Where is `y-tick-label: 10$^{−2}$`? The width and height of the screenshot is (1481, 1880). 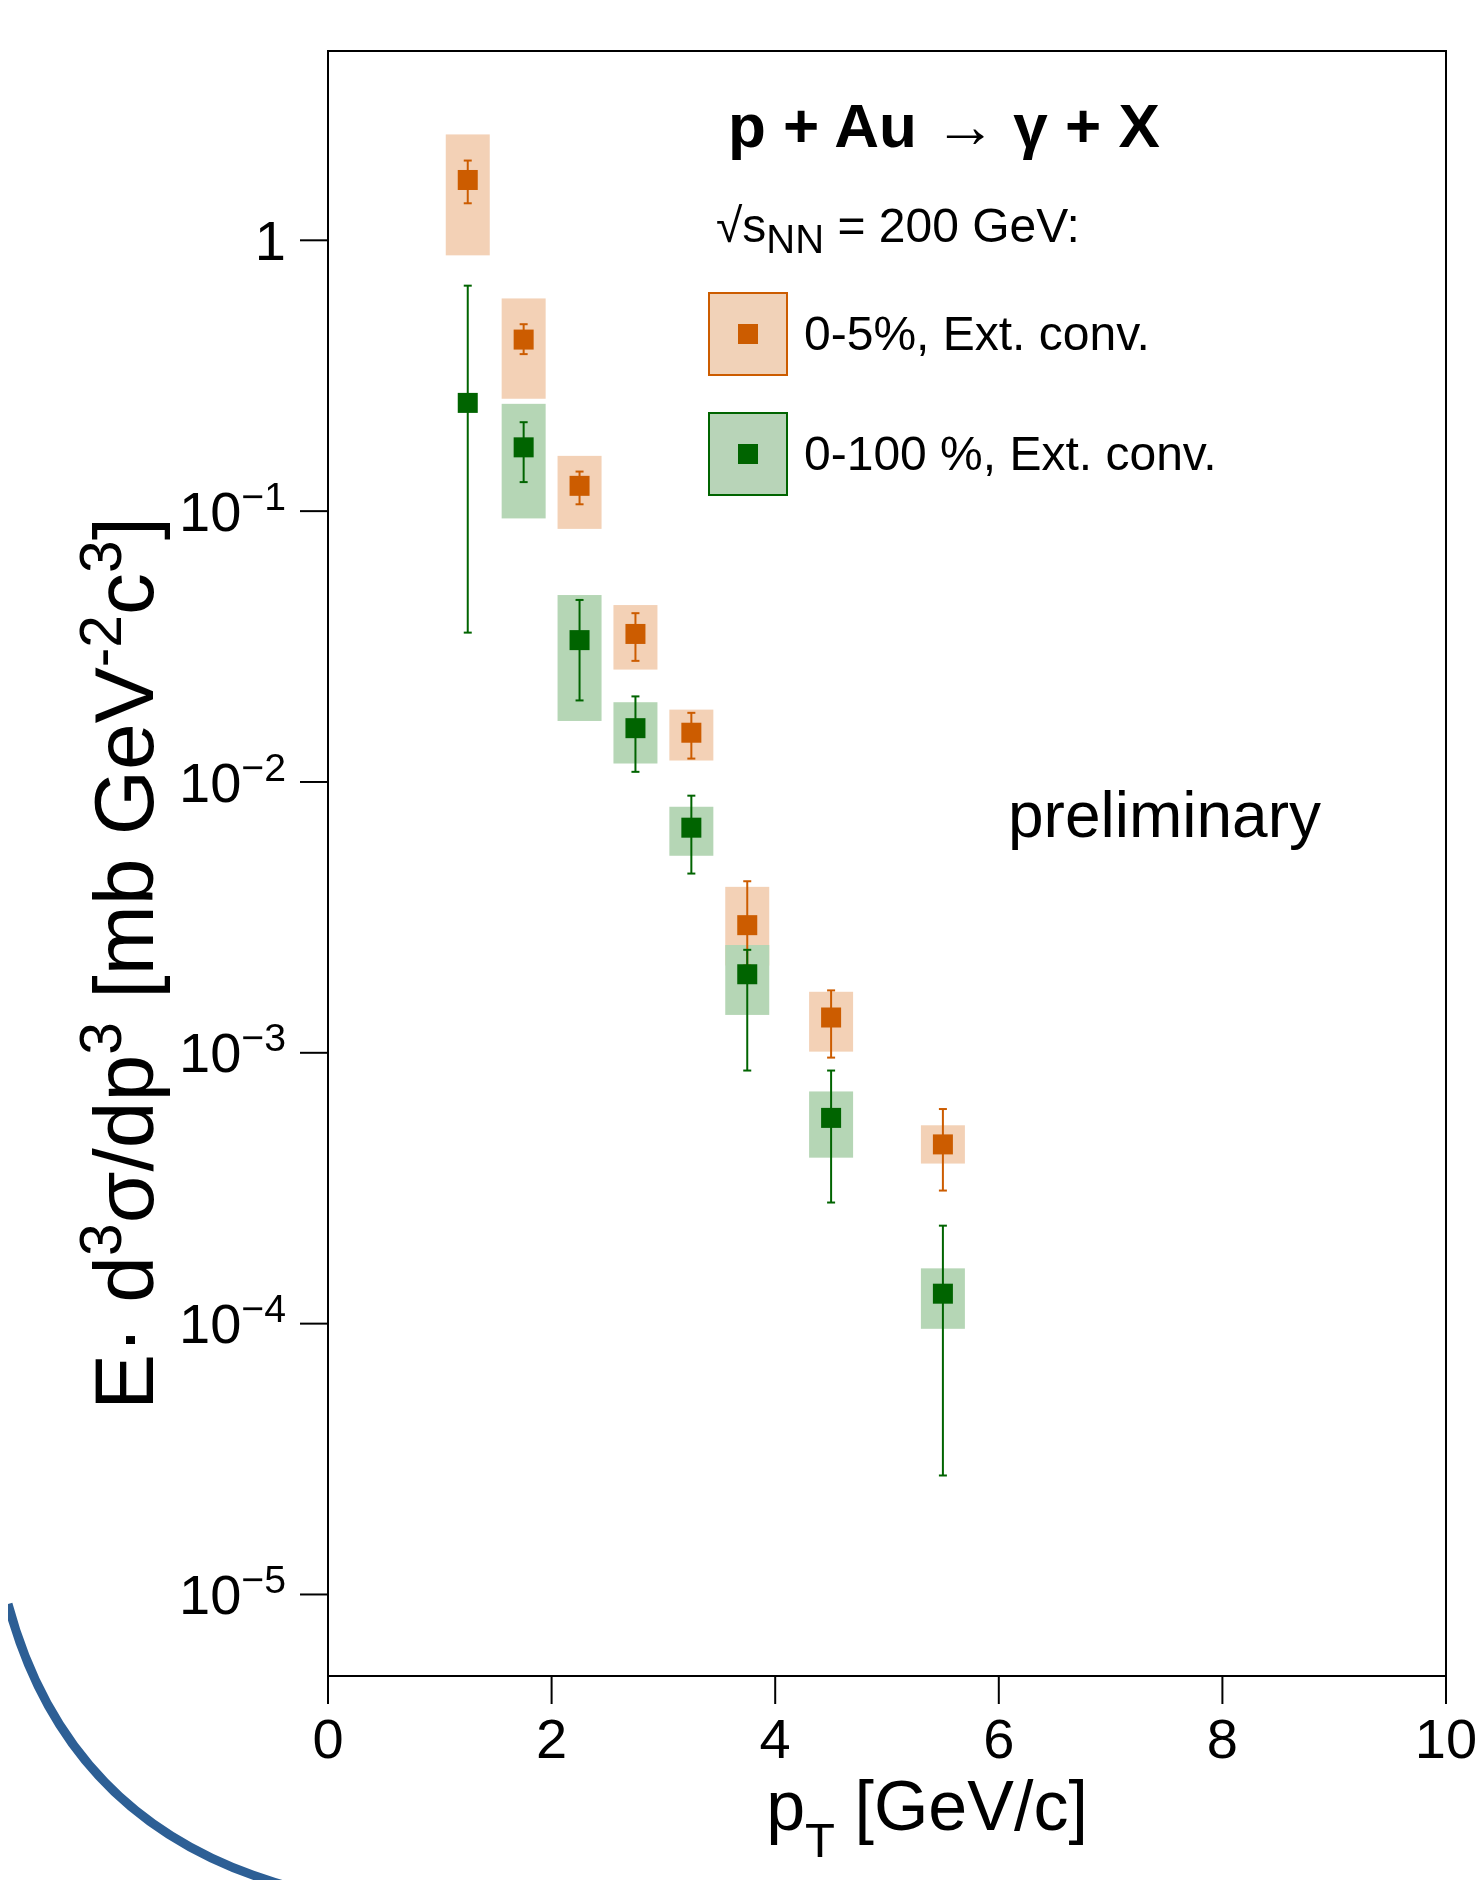
y-tick-label: 10$^{−2}$ is located at coordinates (232, 779).